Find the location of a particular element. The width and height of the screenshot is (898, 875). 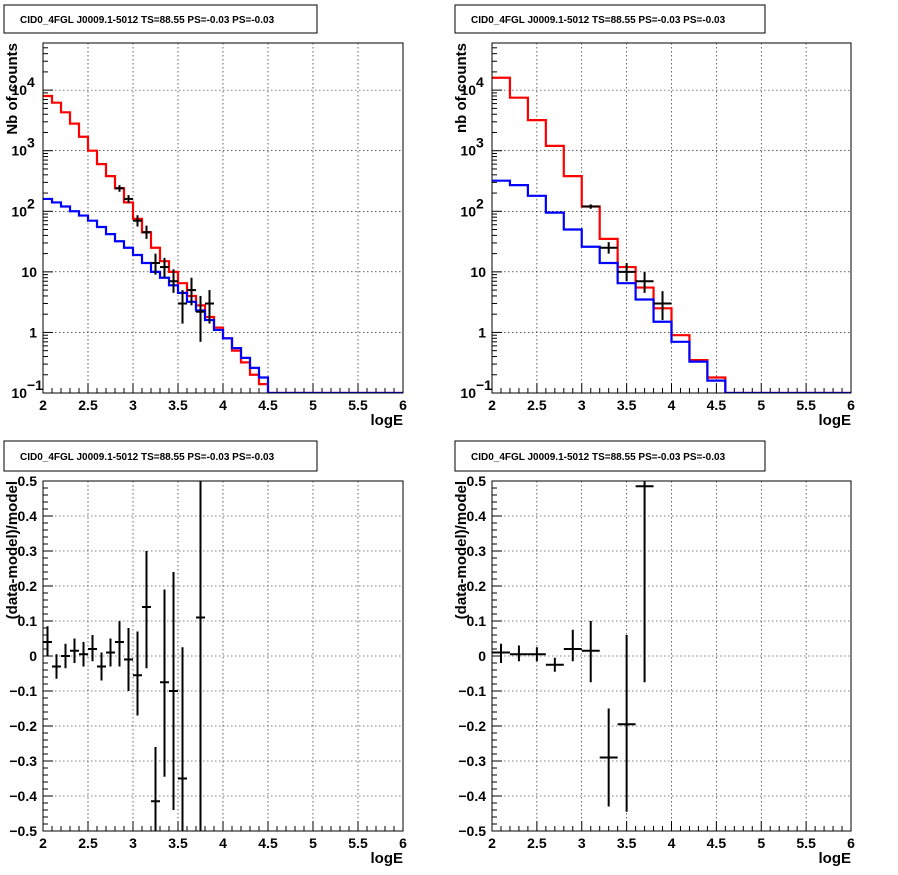

y-tick-exponent: 3 is located at coordinates (31, 143).